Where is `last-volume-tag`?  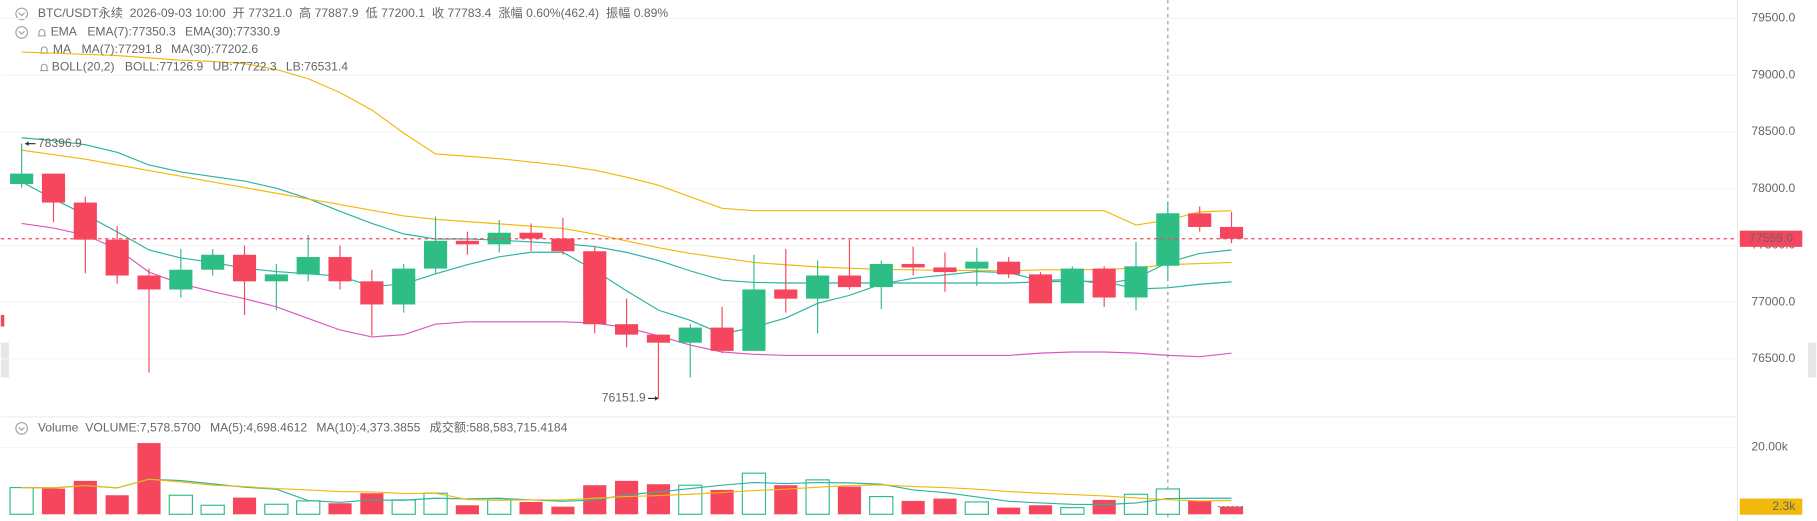 last-volume-tag is located at coordinates (1771, 506).